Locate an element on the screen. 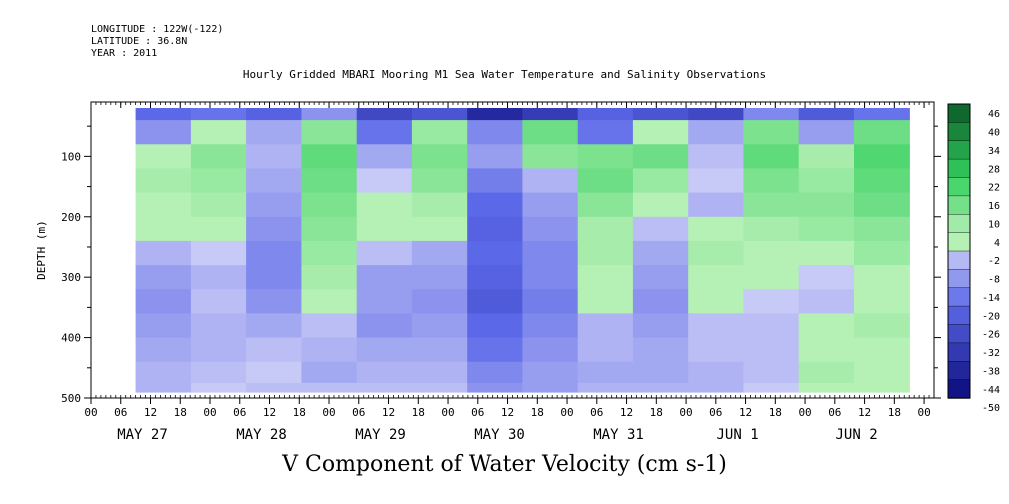  y-tick-label: 300 is located at coordinates (71, 277).